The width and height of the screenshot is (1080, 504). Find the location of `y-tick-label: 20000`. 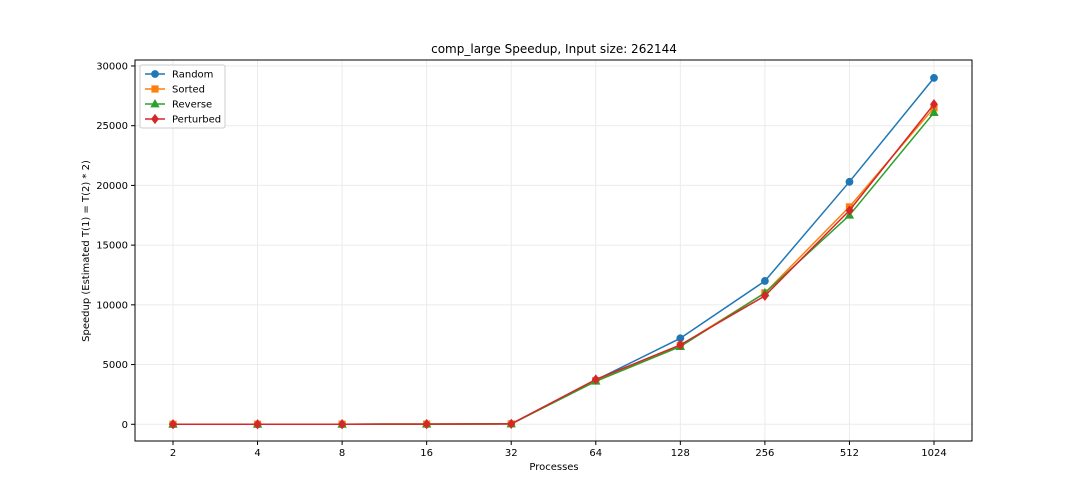

y-tick-label: 20000 is located at coordinates (112, 186).